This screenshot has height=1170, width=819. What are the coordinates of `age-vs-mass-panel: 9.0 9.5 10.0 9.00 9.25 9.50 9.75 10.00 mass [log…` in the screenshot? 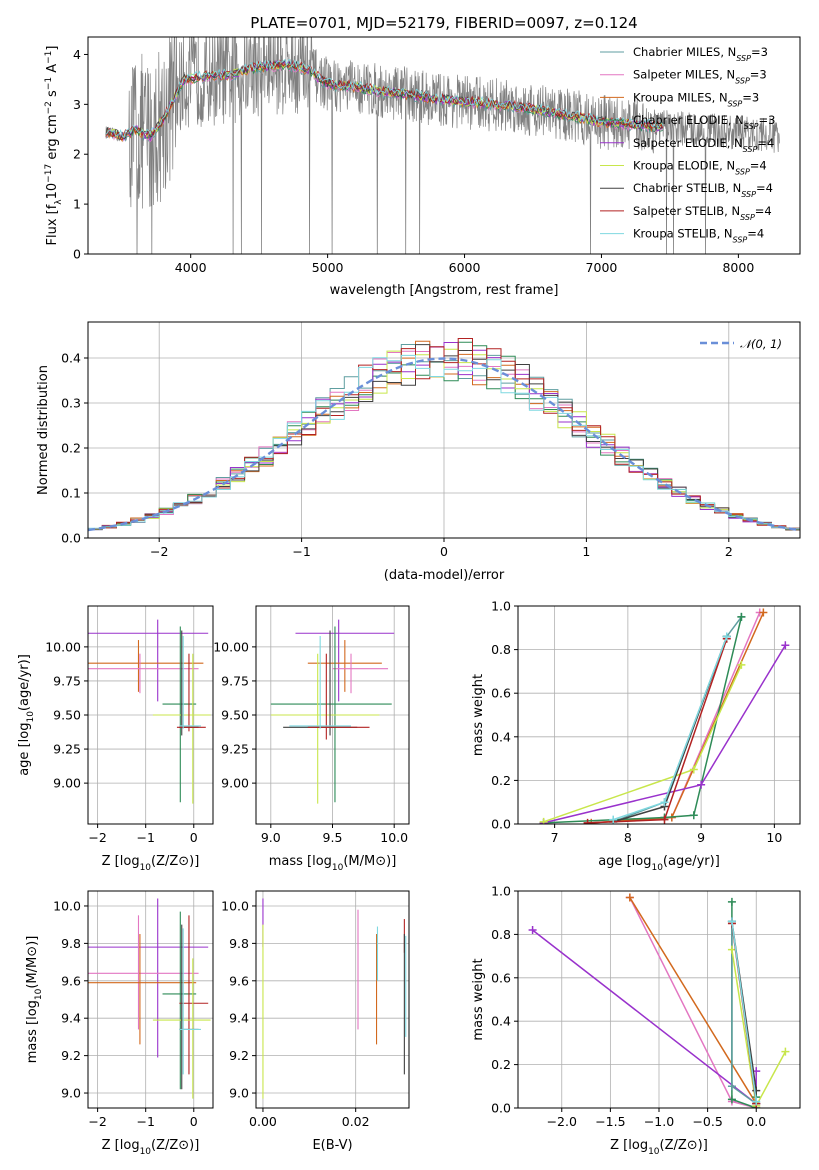 It's located at (311, 739).